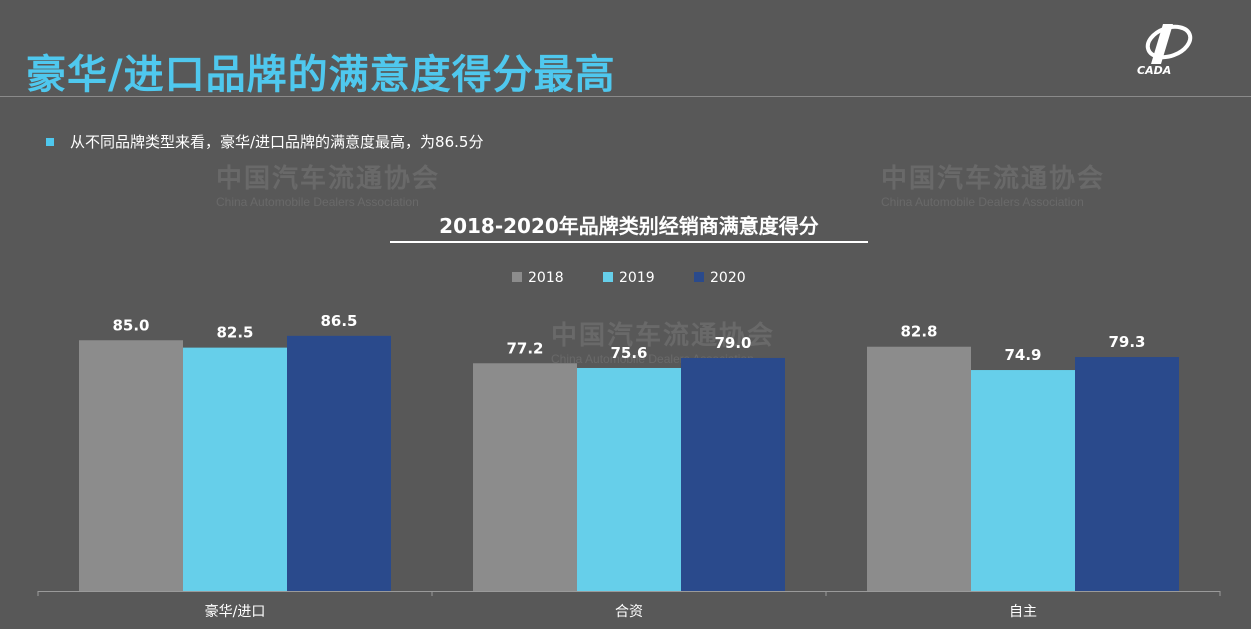 This screenshot has height=629, width=1251. Describe the element at coordinates (338, 321) in the screenshot. I see `data-label: 86.5` at that location.